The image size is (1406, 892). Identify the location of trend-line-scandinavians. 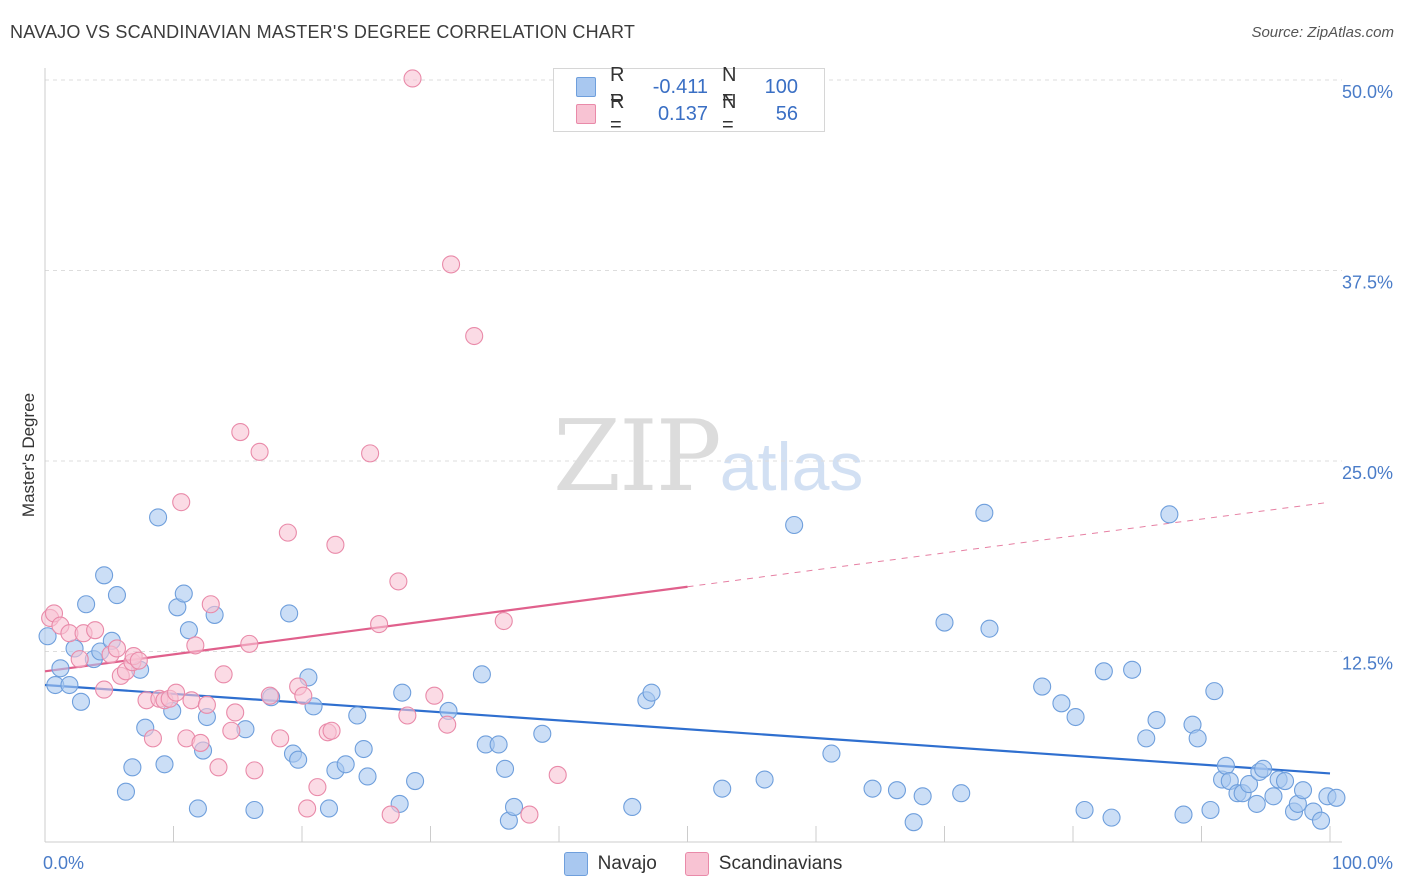
(366, 629).